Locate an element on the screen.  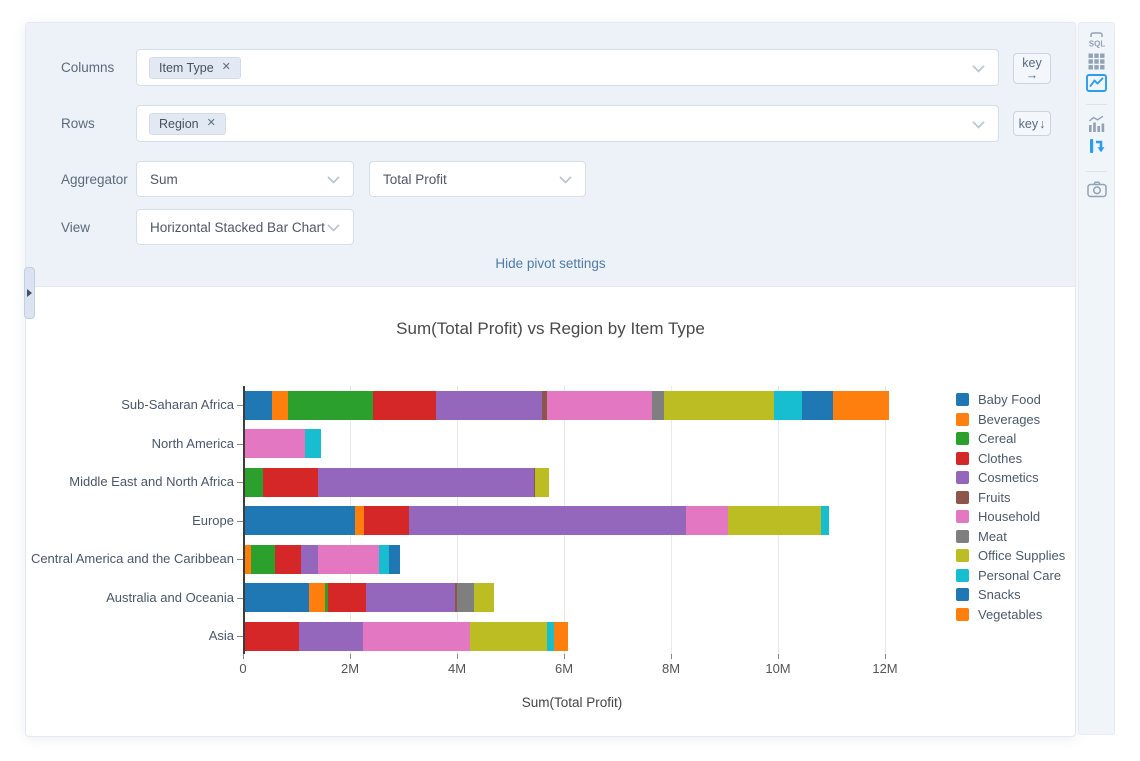
chart-builder-icon is located at coordinates (1096, 124).